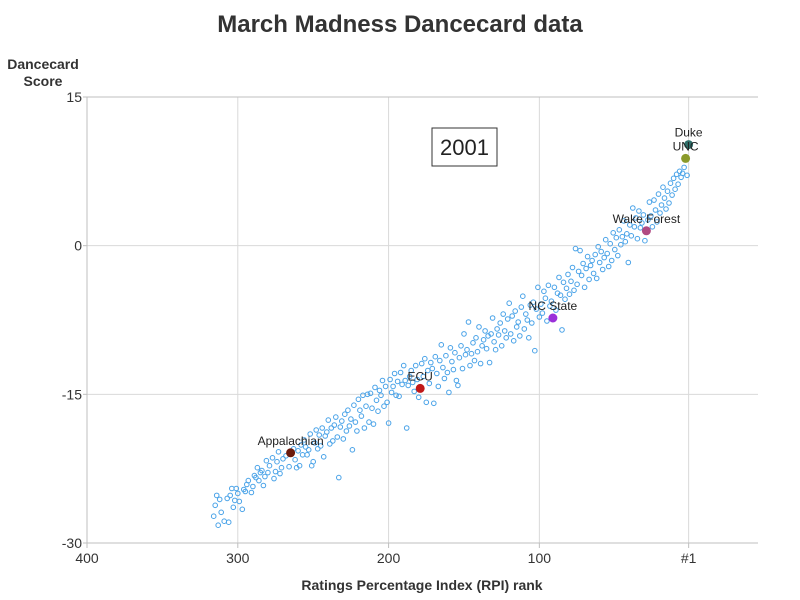 This screenshot has height=600, width=800. I want to click on y-axis-title-line-2: Score, so click(43, 81).